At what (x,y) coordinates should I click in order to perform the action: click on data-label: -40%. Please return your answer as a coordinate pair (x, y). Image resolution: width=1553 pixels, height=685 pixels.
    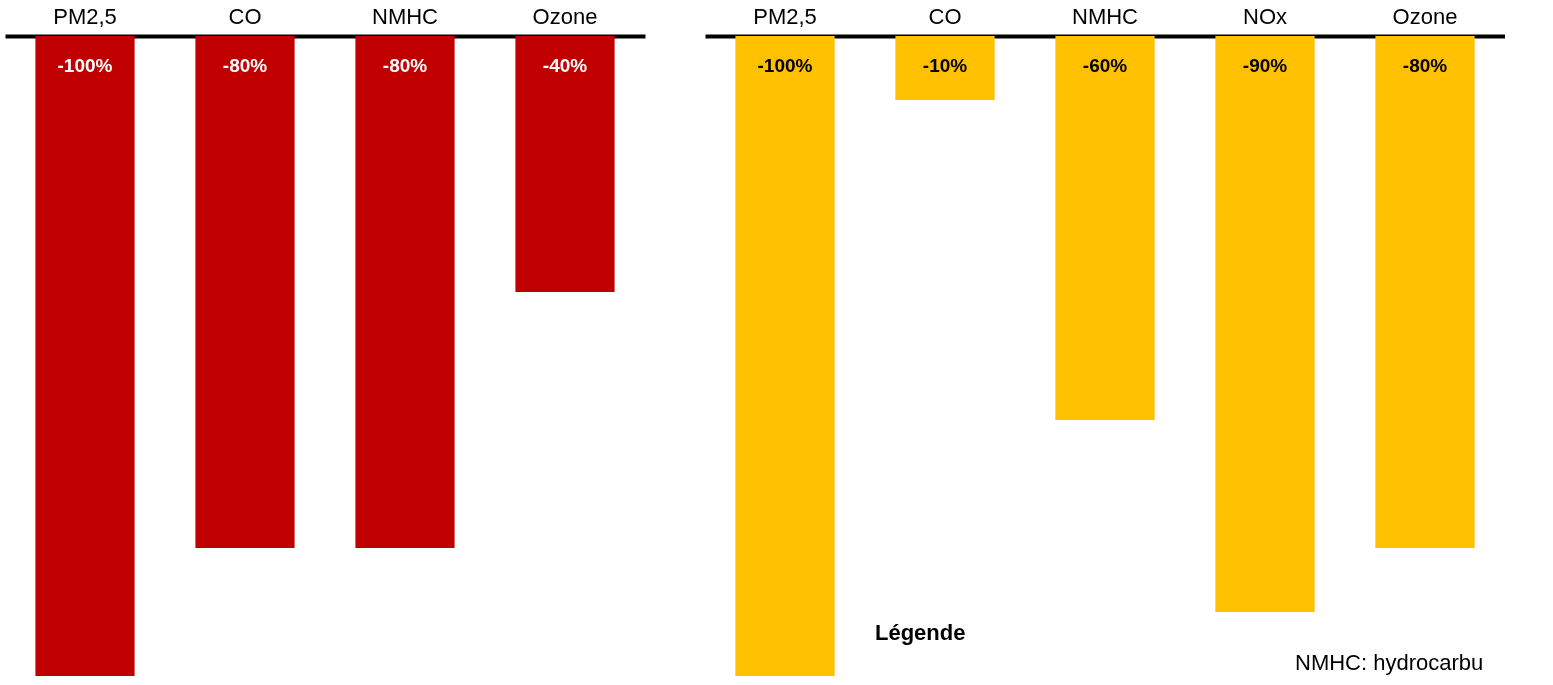
    Looking at the image, I should click on (565, 65).